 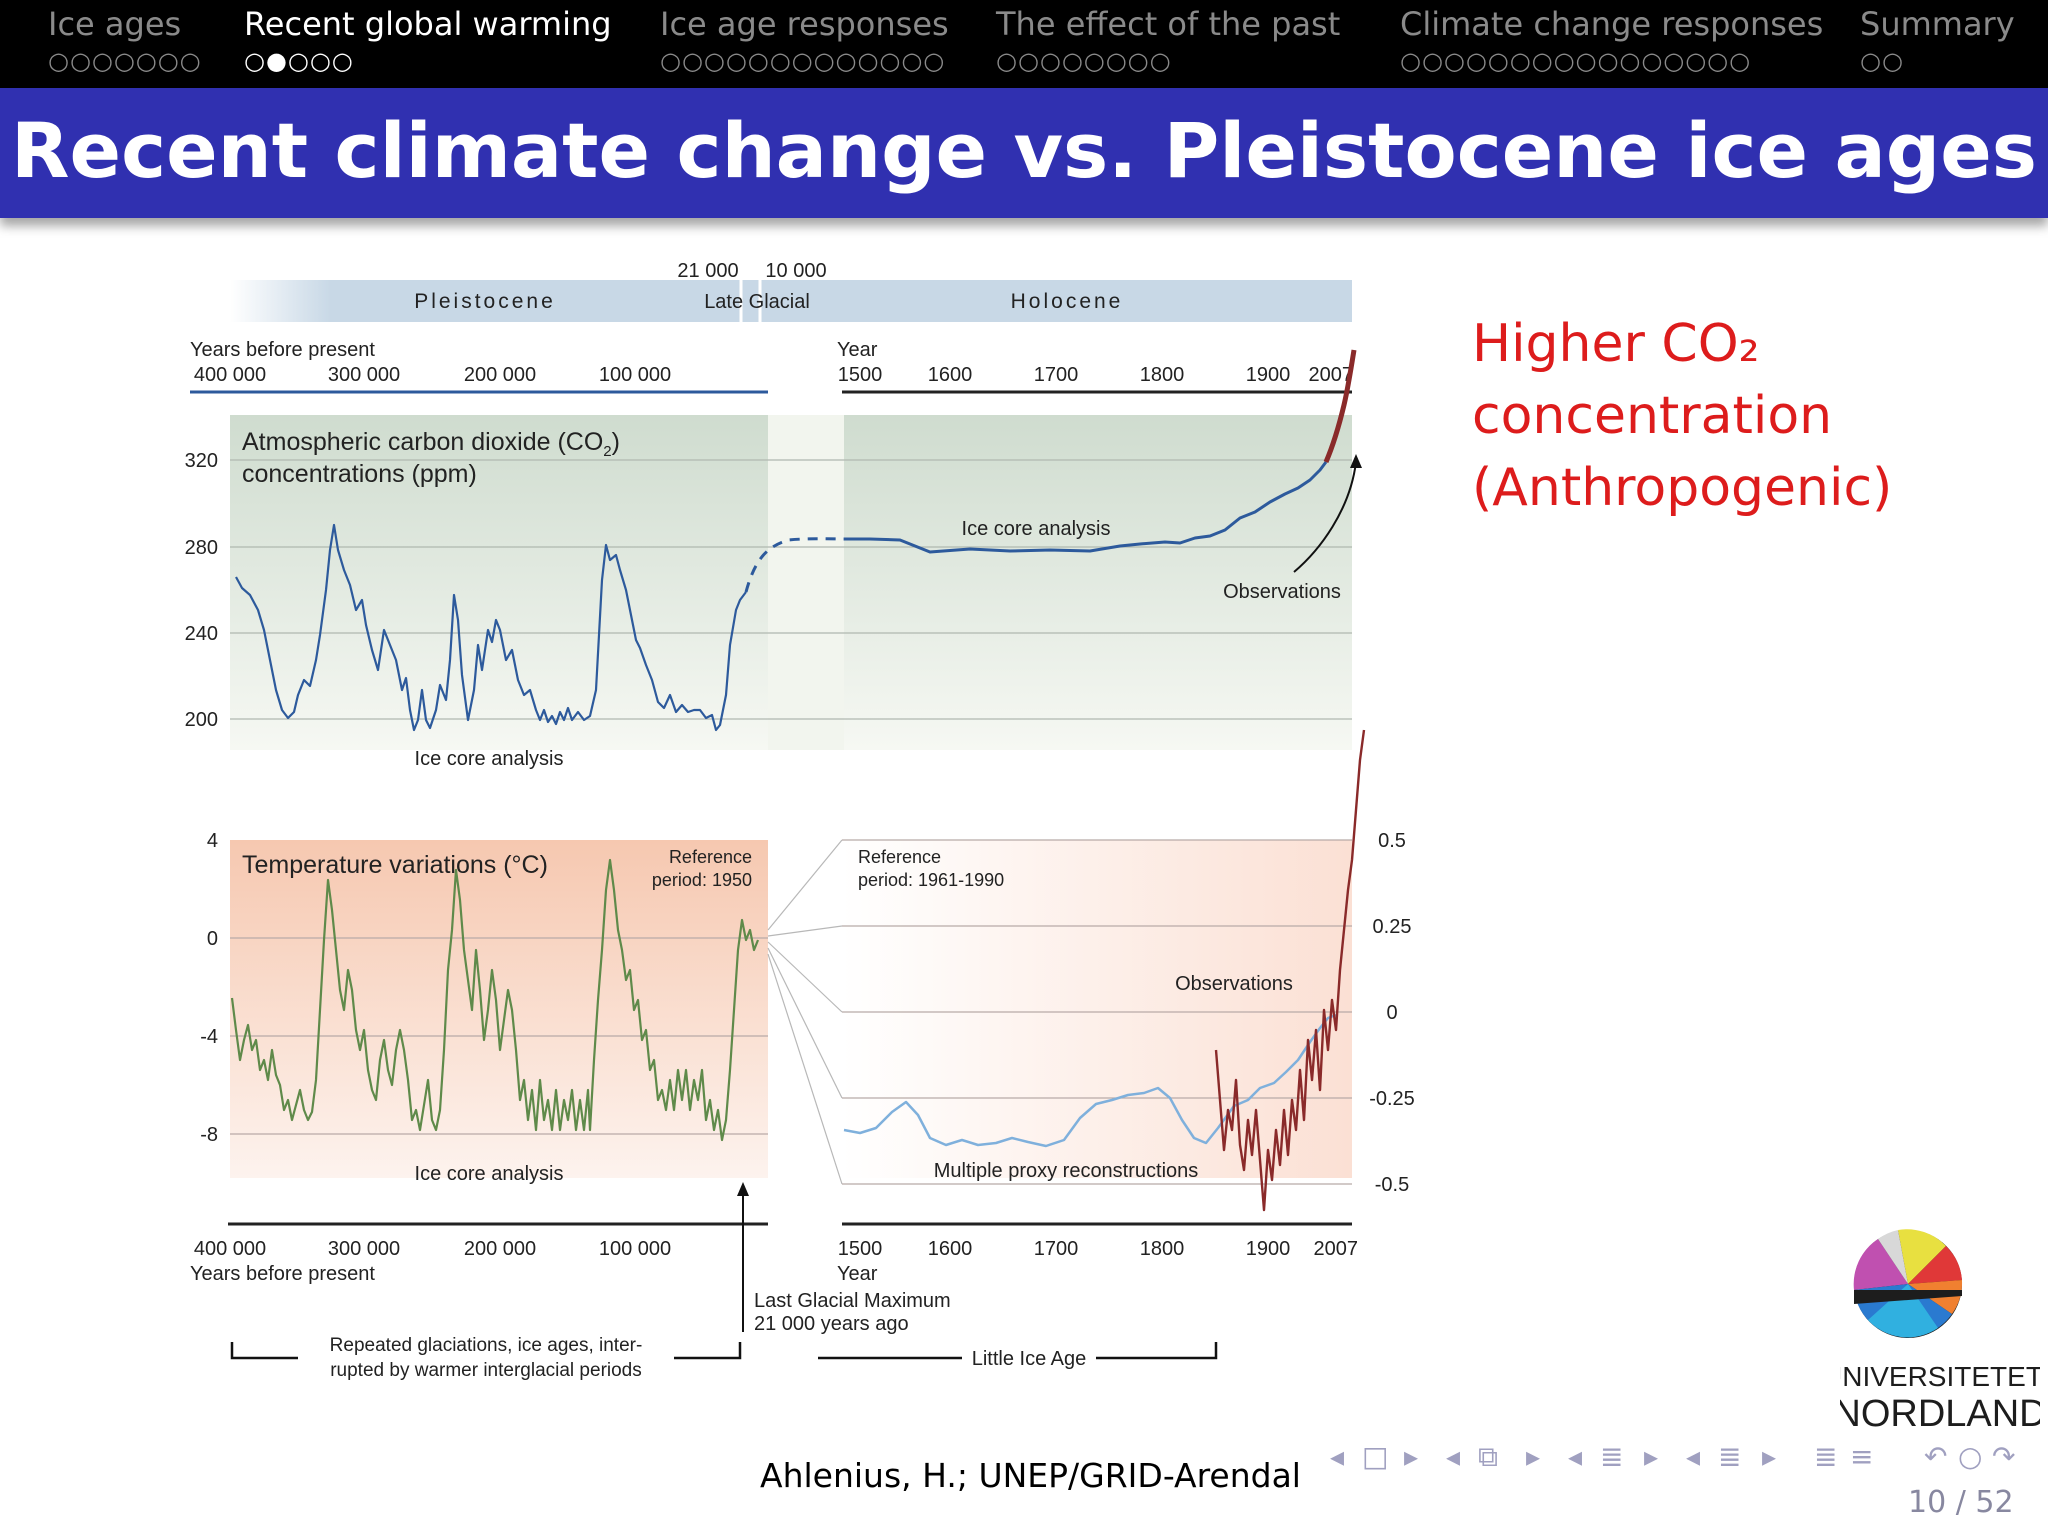 What do you see at coordinates (500, 1249) in the screenshot?
I see `bottom-axis-tick: 200 000` at bounding box center [500, 1249].